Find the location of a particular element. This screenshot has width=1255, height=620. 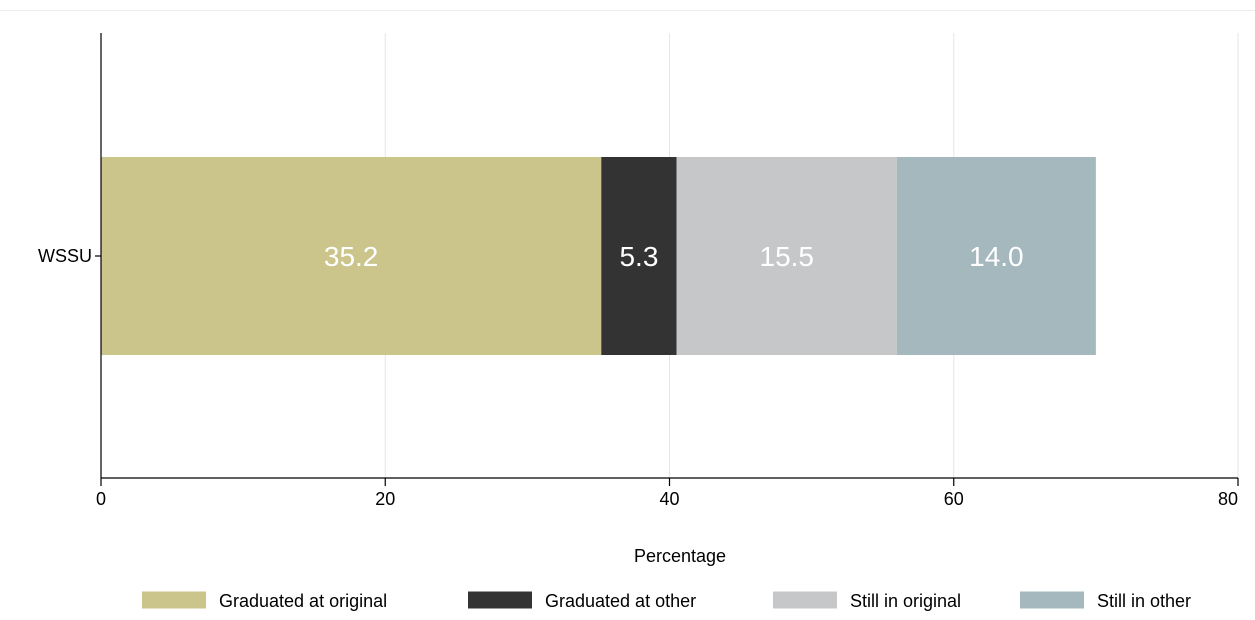

legend-label: Still in original is located at coordinates (905, 601).